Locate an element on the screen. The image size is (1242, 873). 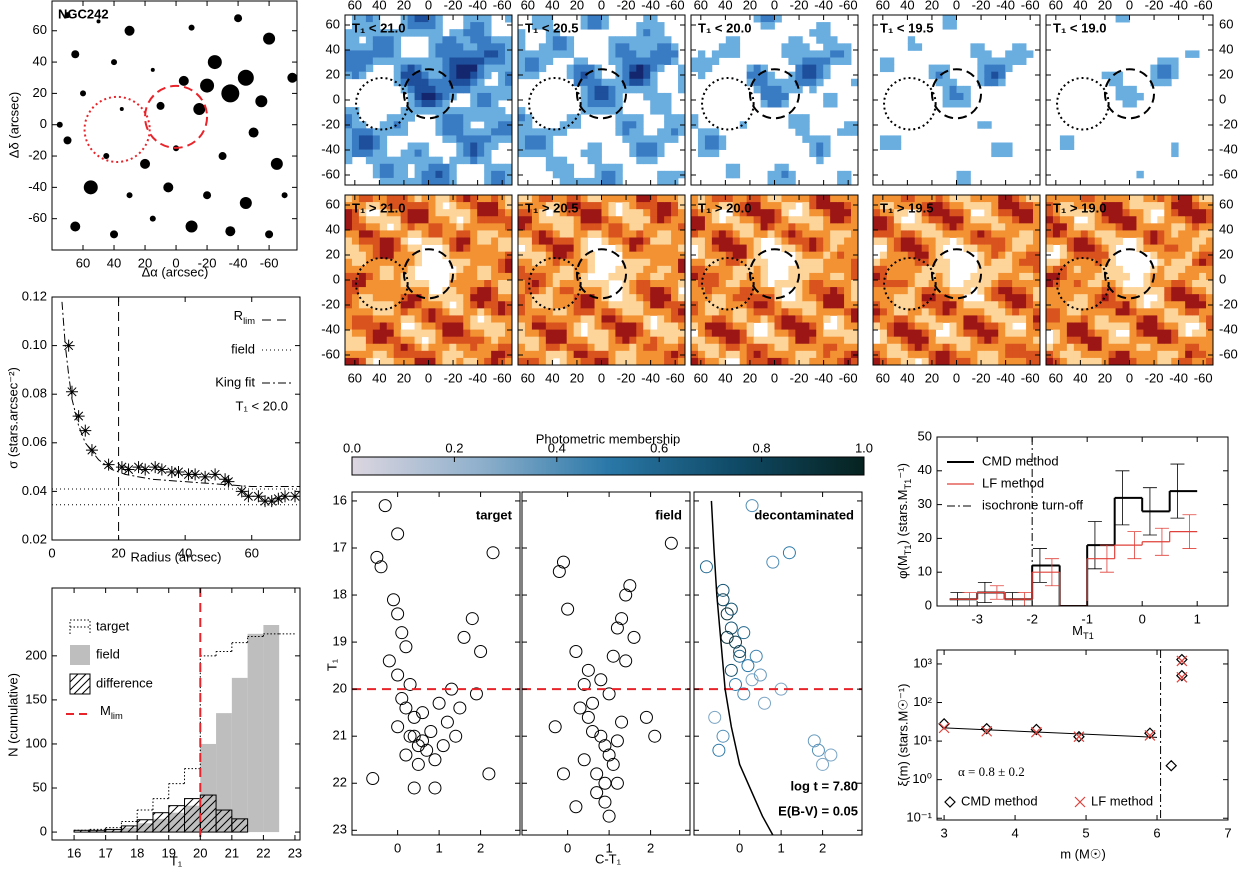
x-tick-label: 20 is located at coordinates (577, 377).